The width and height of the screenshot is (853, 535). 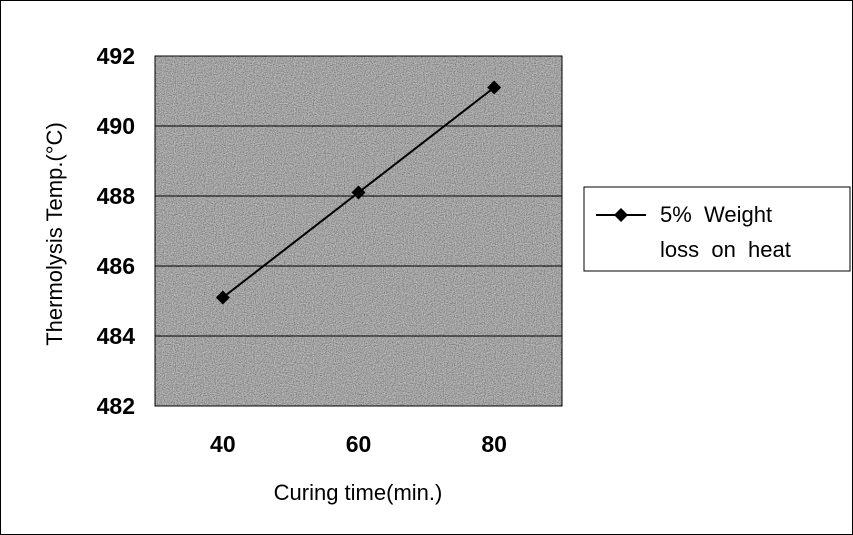 What do you see at coordinates (116, 231) in the screenshot?
I see `y-axis-tick-labels: 492 490 488 486 484 482` at bounding box center [116, 231].